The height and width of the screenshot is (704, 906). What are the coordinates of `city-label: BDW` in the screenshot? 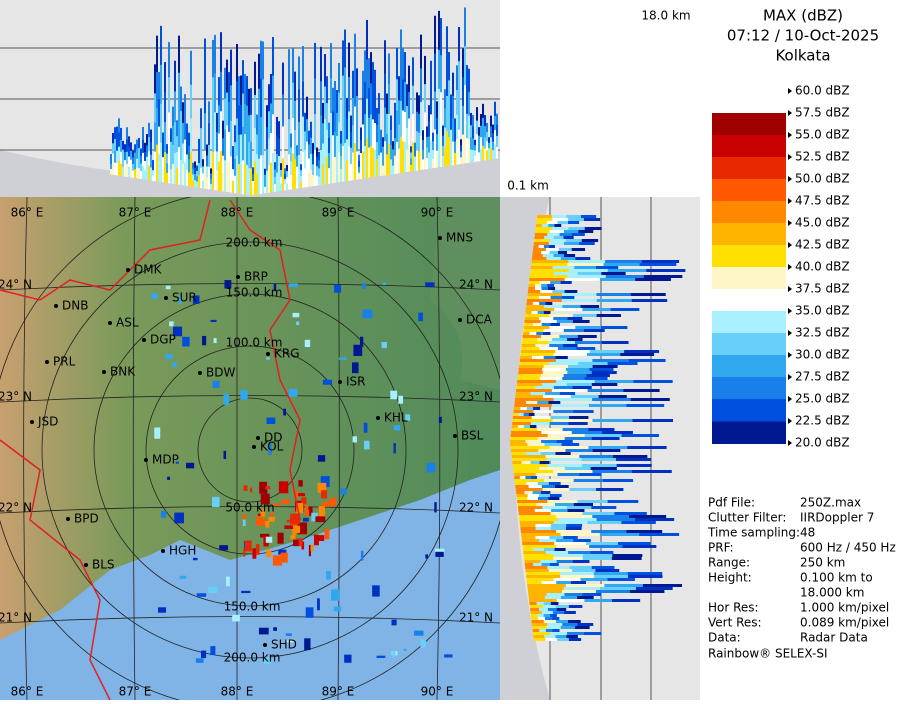 It's located at (220, 373).